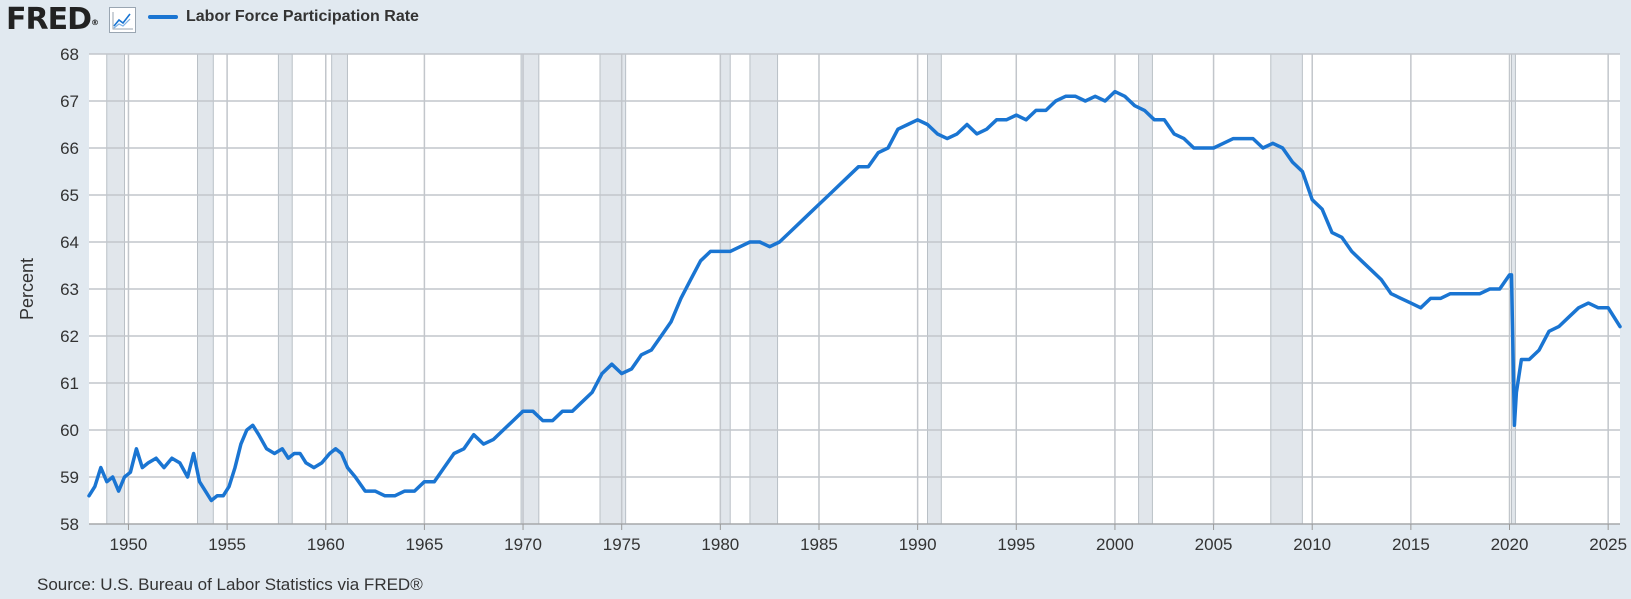  What do you see at coordinates (52, 19) in the screenshot?
I see `fred-logo: FRED®` at bounding box center [52, 19].